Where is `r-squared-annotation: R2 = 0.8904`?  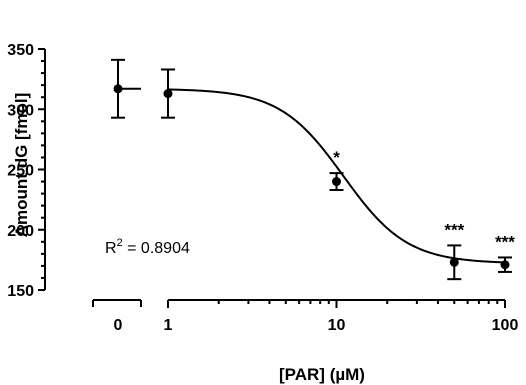 r-squared-annotation: R2 = 0.8904 is located at coordinates (147, 247).